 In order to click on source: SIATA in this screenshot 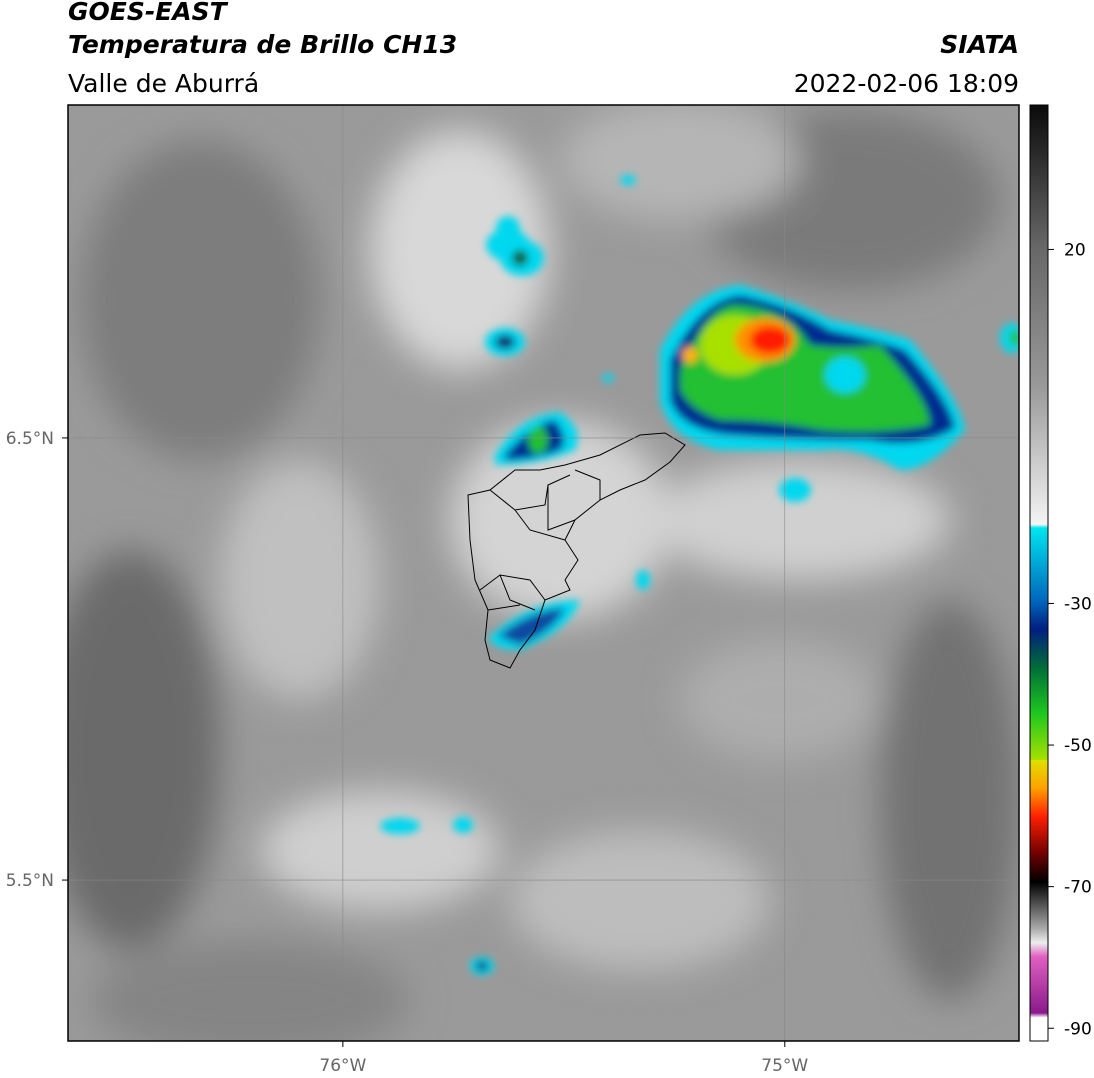, I will do `click(979, 44)`.